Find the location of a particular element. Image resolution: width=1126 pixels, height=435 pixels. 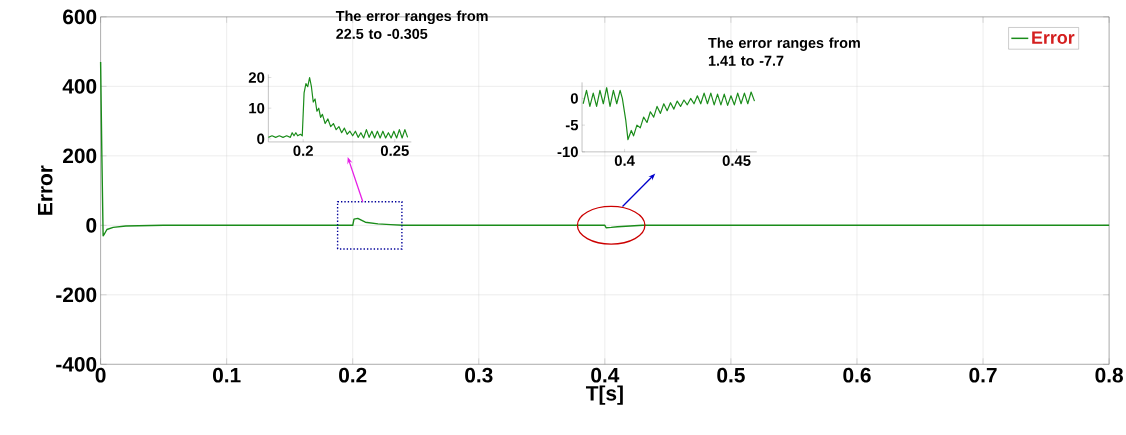

x-tick-label: 0.45 is located at coordinates (736, 161).